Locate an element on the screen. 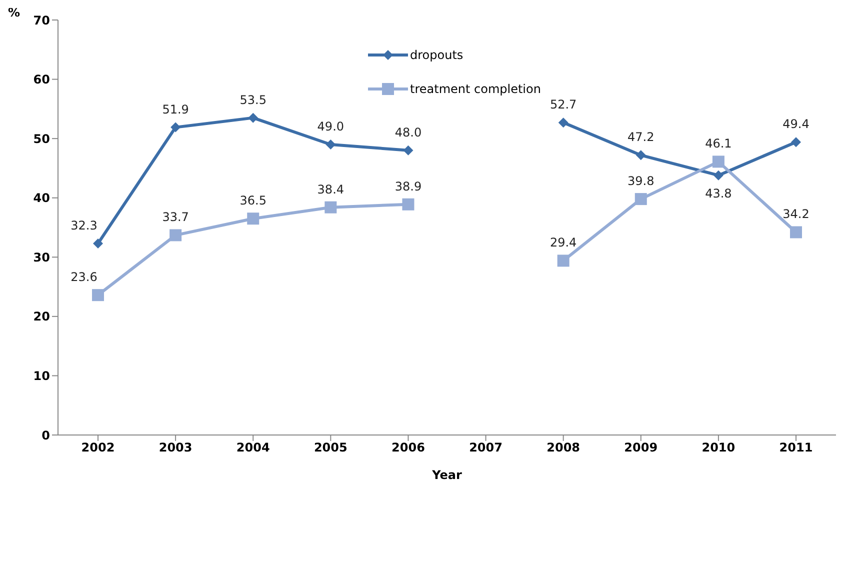  x-tick-label: 2010 is located at coordinates (719, 447).